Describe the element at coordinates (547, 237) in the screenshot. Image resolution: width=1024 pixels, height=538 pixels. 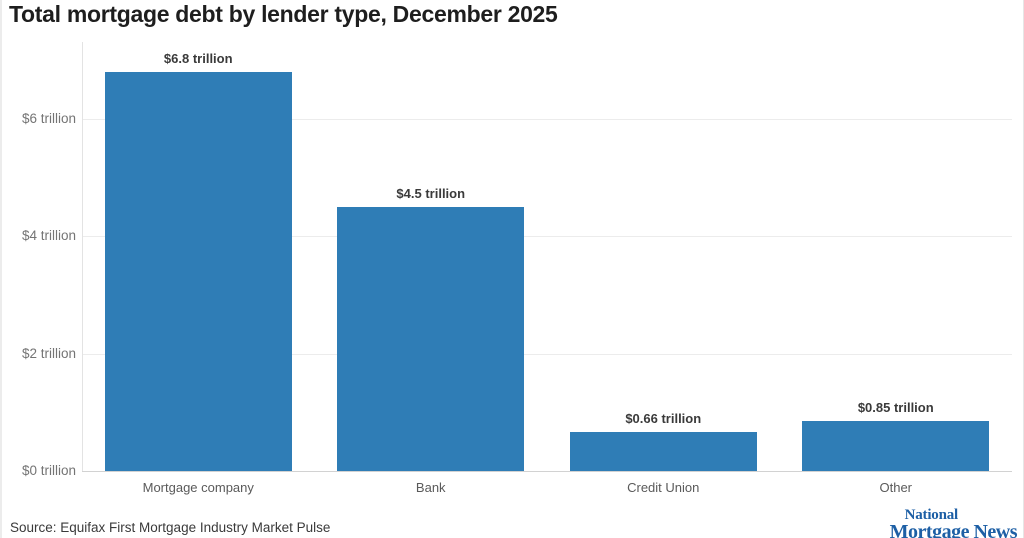
I see `gridline-4-trillion` at that location.